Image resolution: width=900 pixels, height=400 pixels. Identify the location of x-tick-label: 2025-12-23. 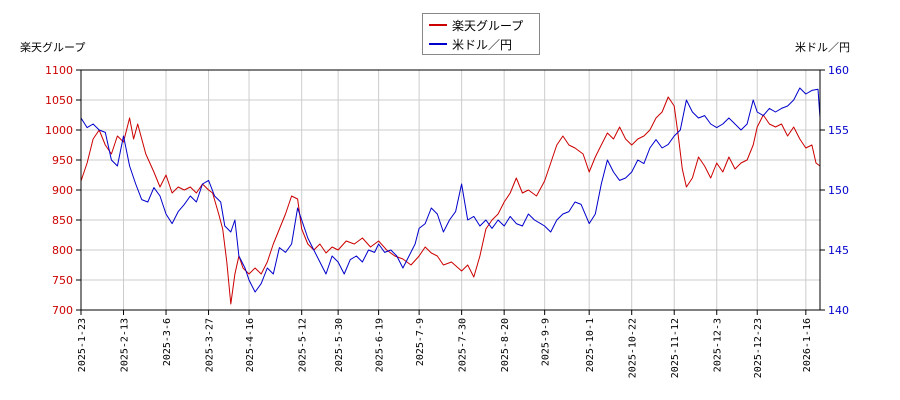
(758, 348).